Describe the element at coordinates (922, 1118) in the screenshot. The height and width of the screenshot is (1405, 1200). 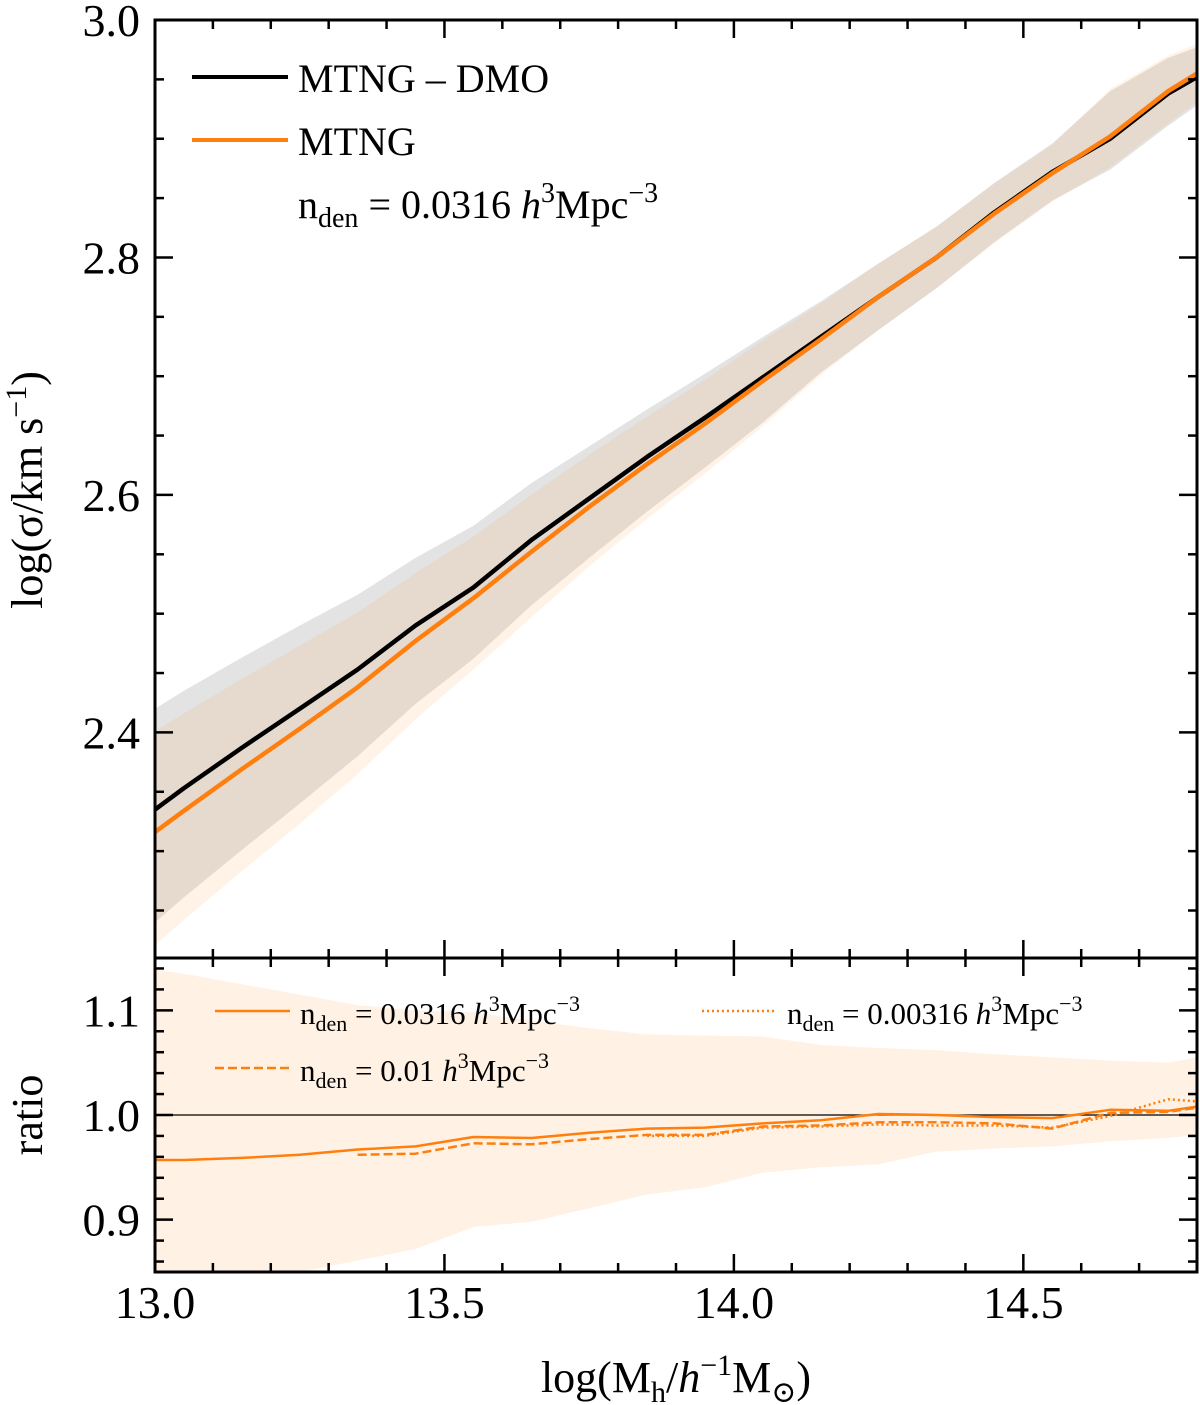
I see `ratio-line-dotted` at that location.